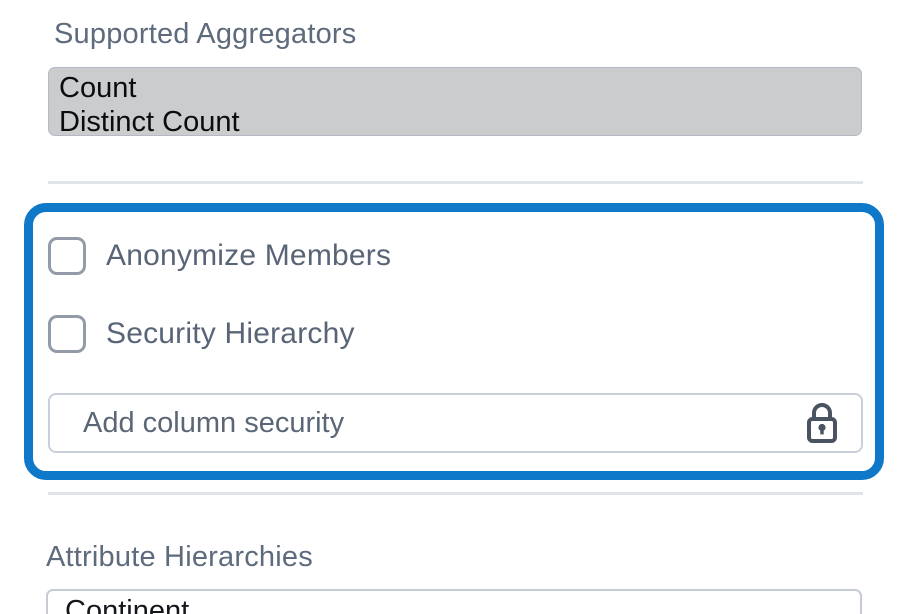 This screenshot has width=921, height=614. Describe the element at coordinates (455, 101) in the screenshot. I see `supported-aggregators-listbox: Count Distinct Count` at that location.